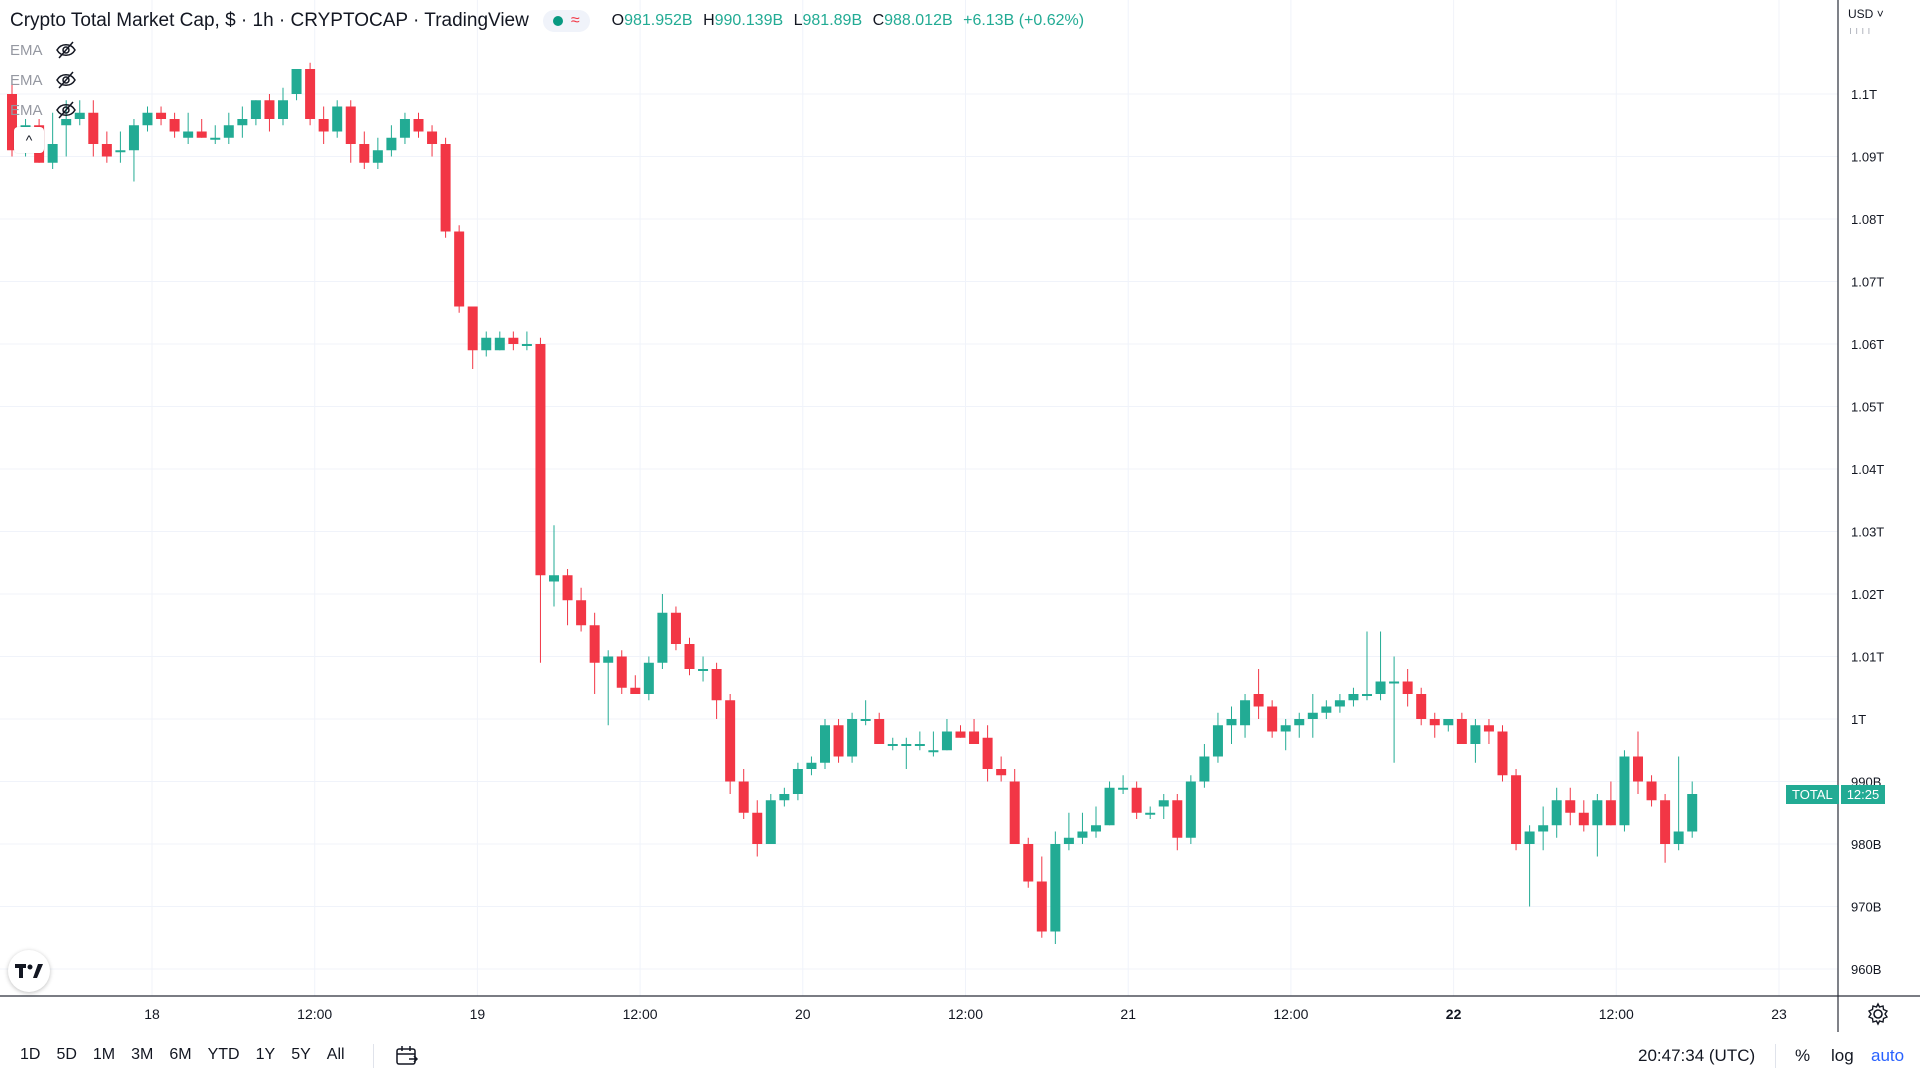 This screenshot has width=1920, height=1080. What do you see at coordinates (43, 50) in the screenshot?
I see `indicator-row-1: EMA` at bounding box center [43, 50].